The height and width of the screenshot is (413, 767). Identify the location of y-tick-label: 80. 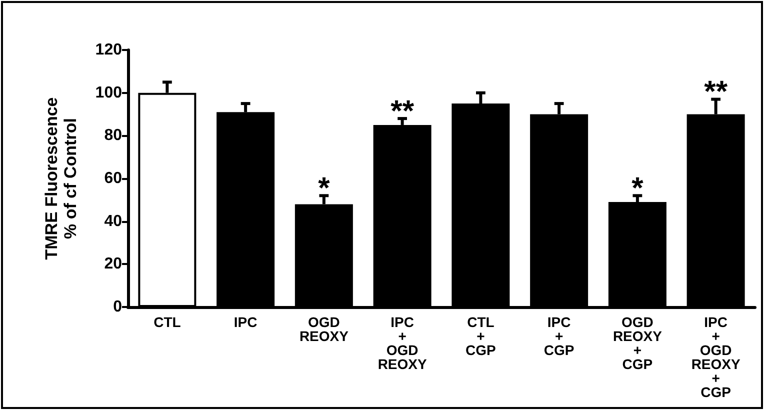
(113, 135).